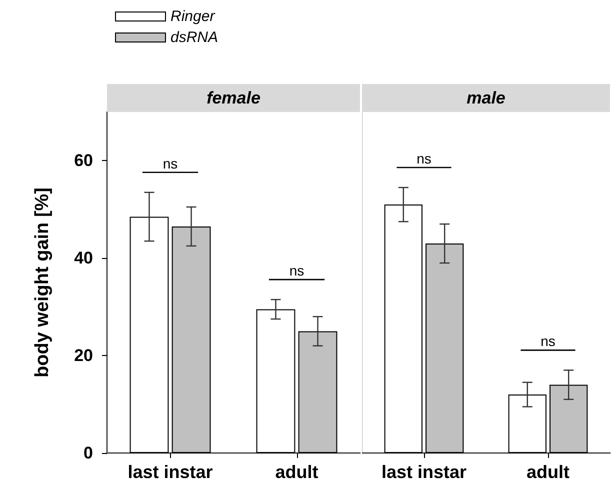 Image resolution: width=612 pixels, height=499 pixels. Describe the element at coordinates (88, 453) in the screenshot. I see `y-tick-label: 0` at that location.